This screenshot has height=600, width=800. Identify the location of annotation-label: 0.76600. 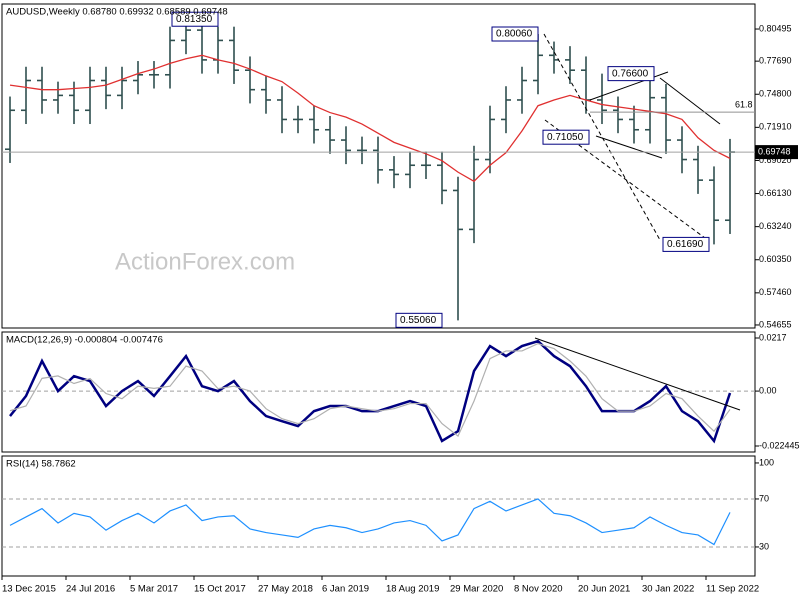
(630, 73).